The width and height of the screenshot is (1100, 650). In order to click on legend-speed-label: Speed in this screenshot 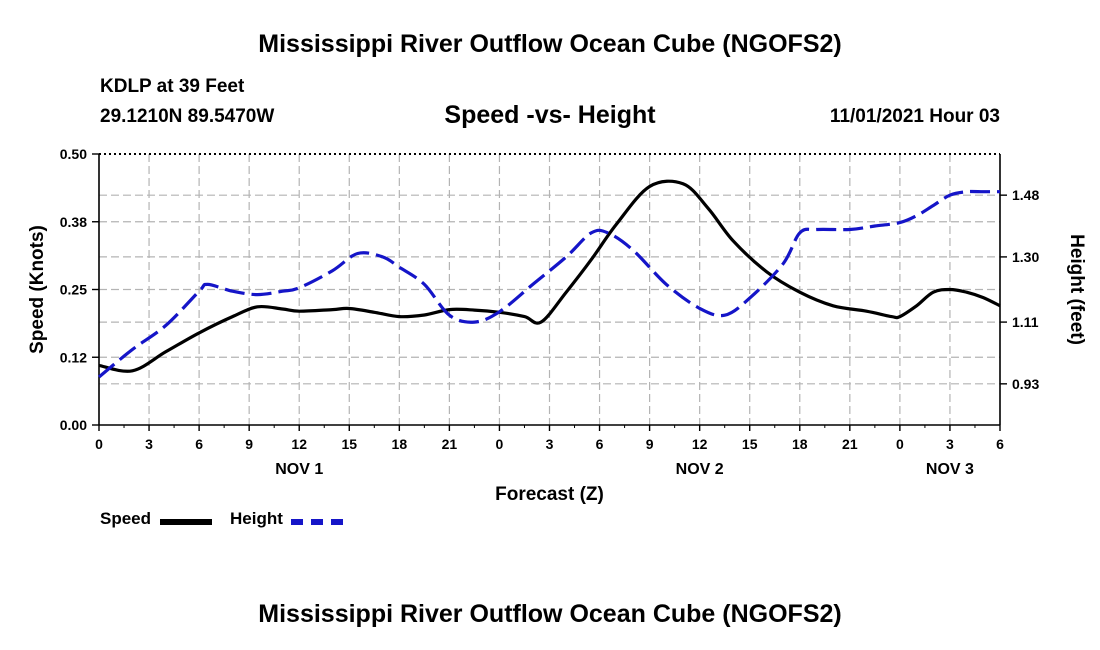, I will do `click(126, 518)`.